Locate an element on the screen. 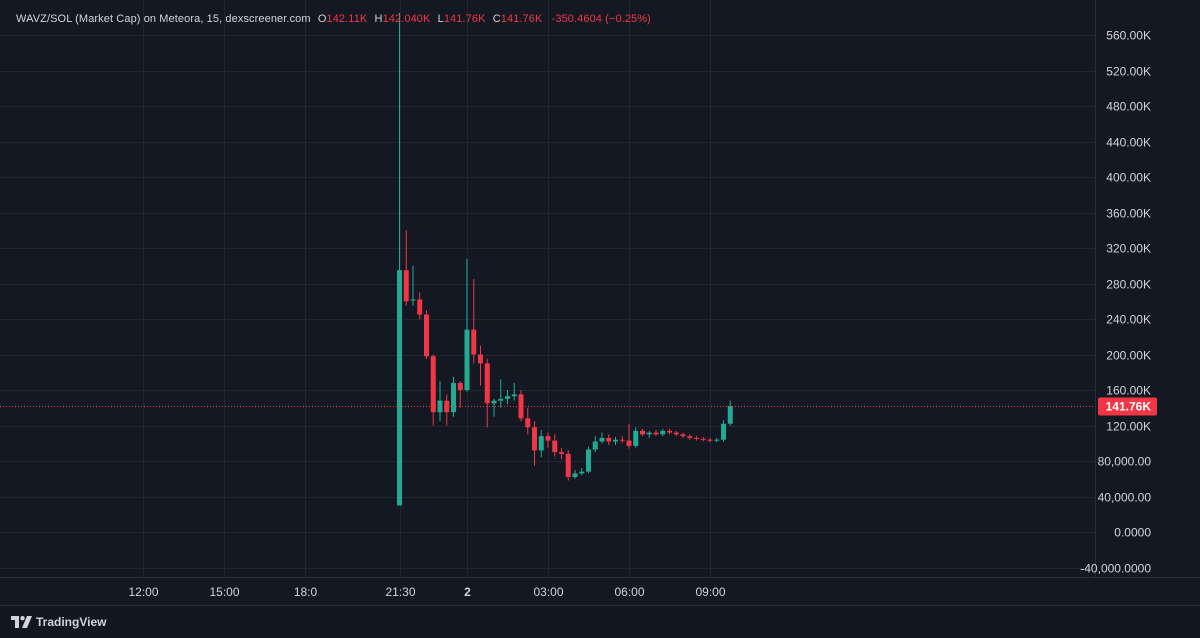 This screenshot has width=1200, height=638. y-tick-label: 160.00K is located at coordinates (1128, 391).